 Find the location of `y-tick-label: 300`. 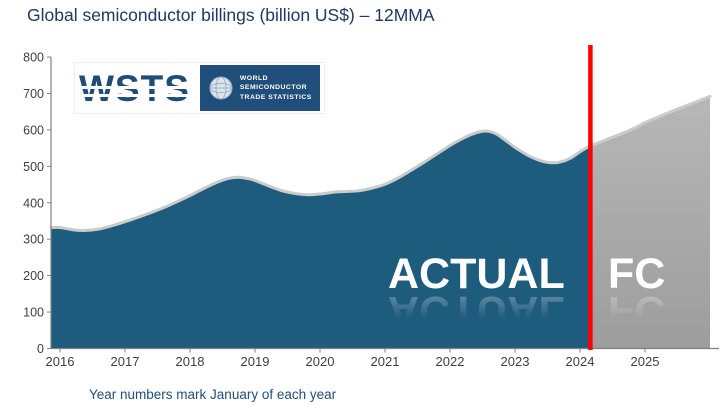

y-tick-label: 300 is located at coordinates (33, 240).